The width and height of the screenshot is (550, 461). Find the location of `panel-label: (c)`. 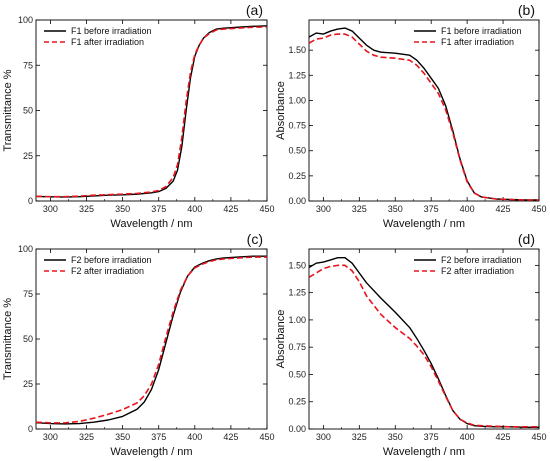

panel-label: (c) is located at coordinates (255, 239).